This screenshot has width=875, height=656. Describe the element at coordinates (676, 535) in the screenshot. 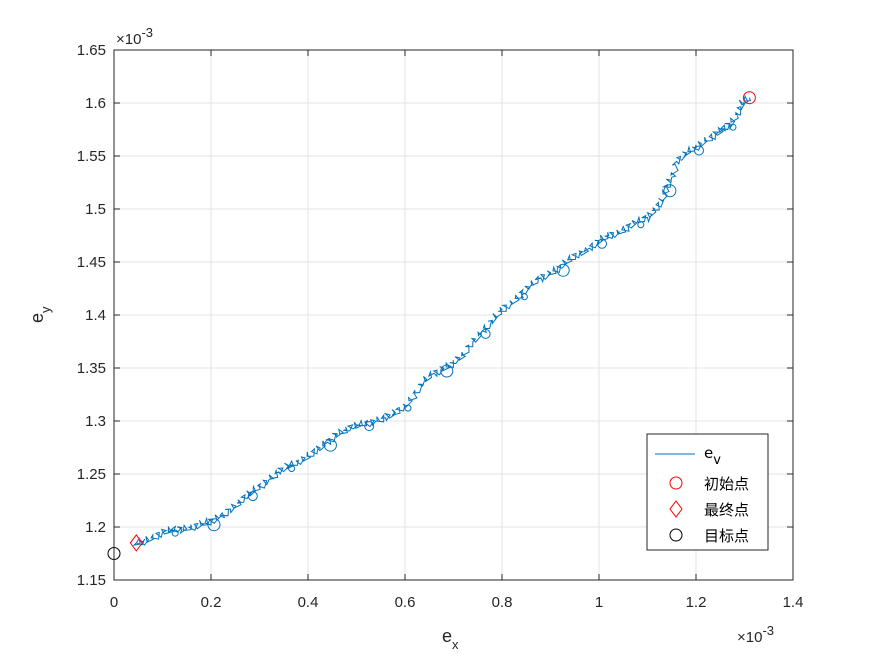

I see `legend-marker-target` at that location.